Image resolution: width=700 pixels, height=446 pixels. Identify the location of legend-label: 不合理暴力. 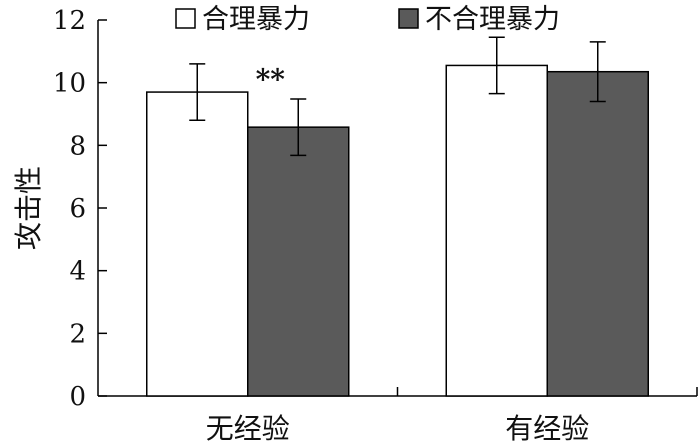
(492, 19).